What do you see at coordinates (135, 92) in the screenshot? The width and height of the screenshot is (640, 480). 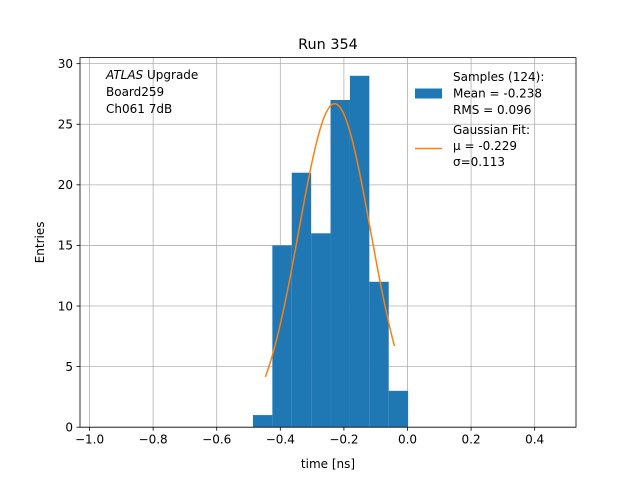 I see `annotation-line: Board259` at bounding box center [135, 92].